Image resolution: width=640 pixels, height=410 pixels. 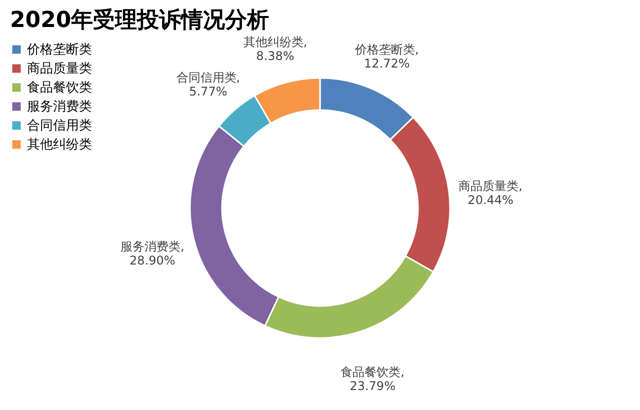 What do you see at coordinates (386, 56) in the screenshot?
I see `data-label: 价格垄断类, 12.72%` at bounding box center [386, 56].